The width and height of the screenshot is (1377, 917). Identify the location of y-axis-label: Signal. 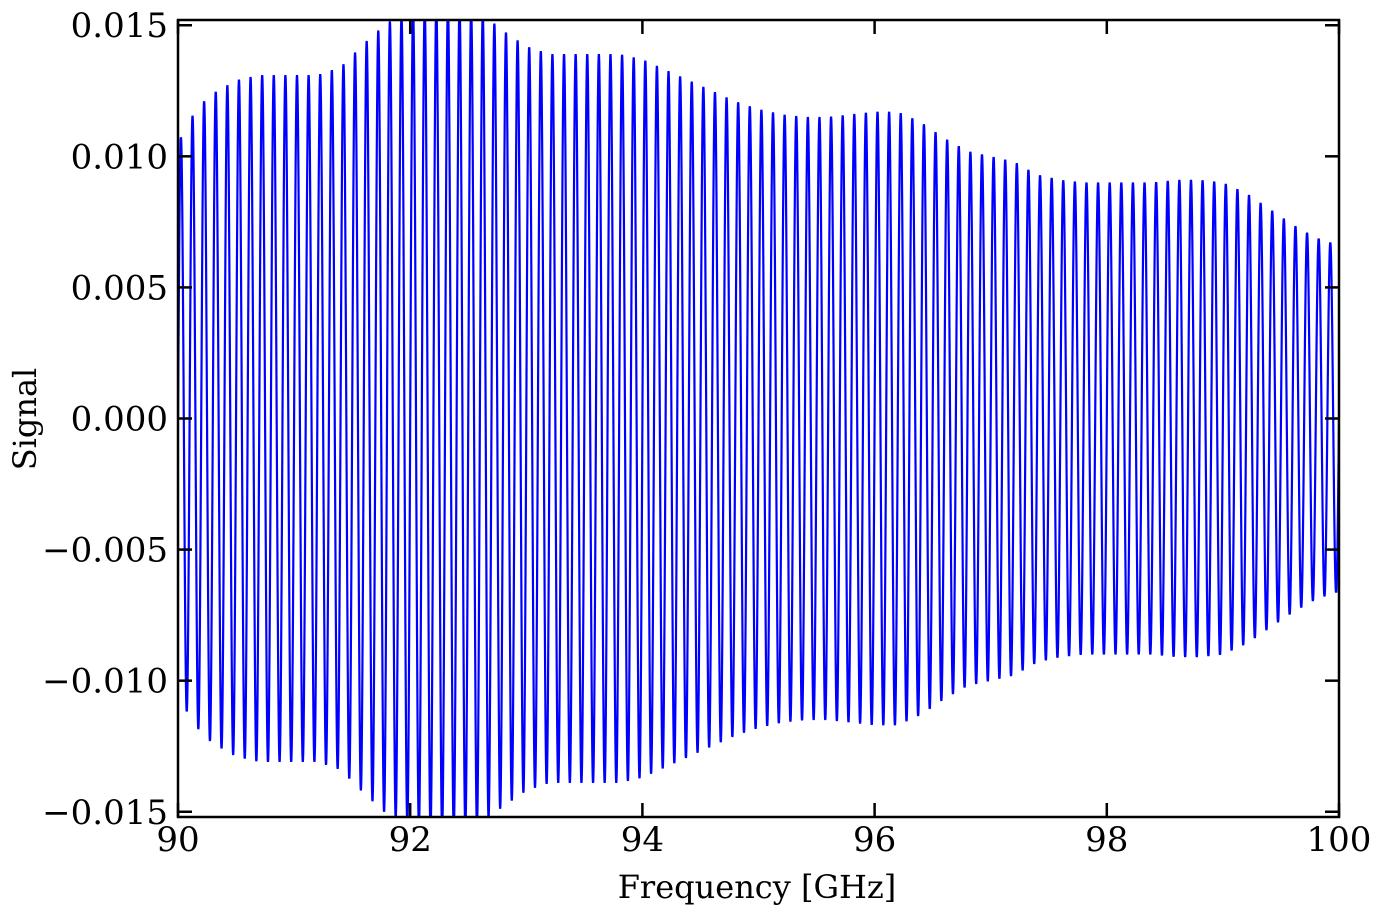
(25, 419).